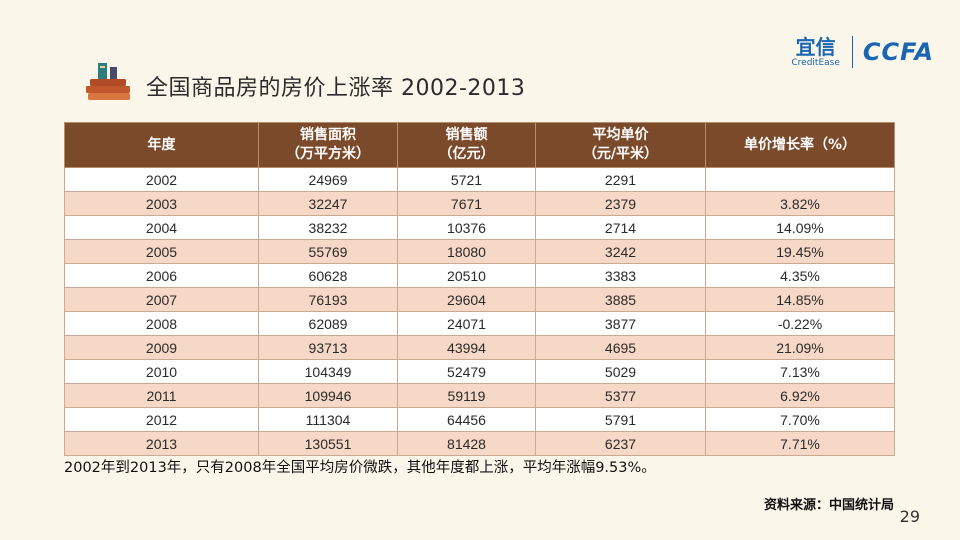 The width and height of the screenshot is (960, 540). Describe the element at coordinates (161, 371) in the screenshot. I see `cell-year: 2010` at that location.